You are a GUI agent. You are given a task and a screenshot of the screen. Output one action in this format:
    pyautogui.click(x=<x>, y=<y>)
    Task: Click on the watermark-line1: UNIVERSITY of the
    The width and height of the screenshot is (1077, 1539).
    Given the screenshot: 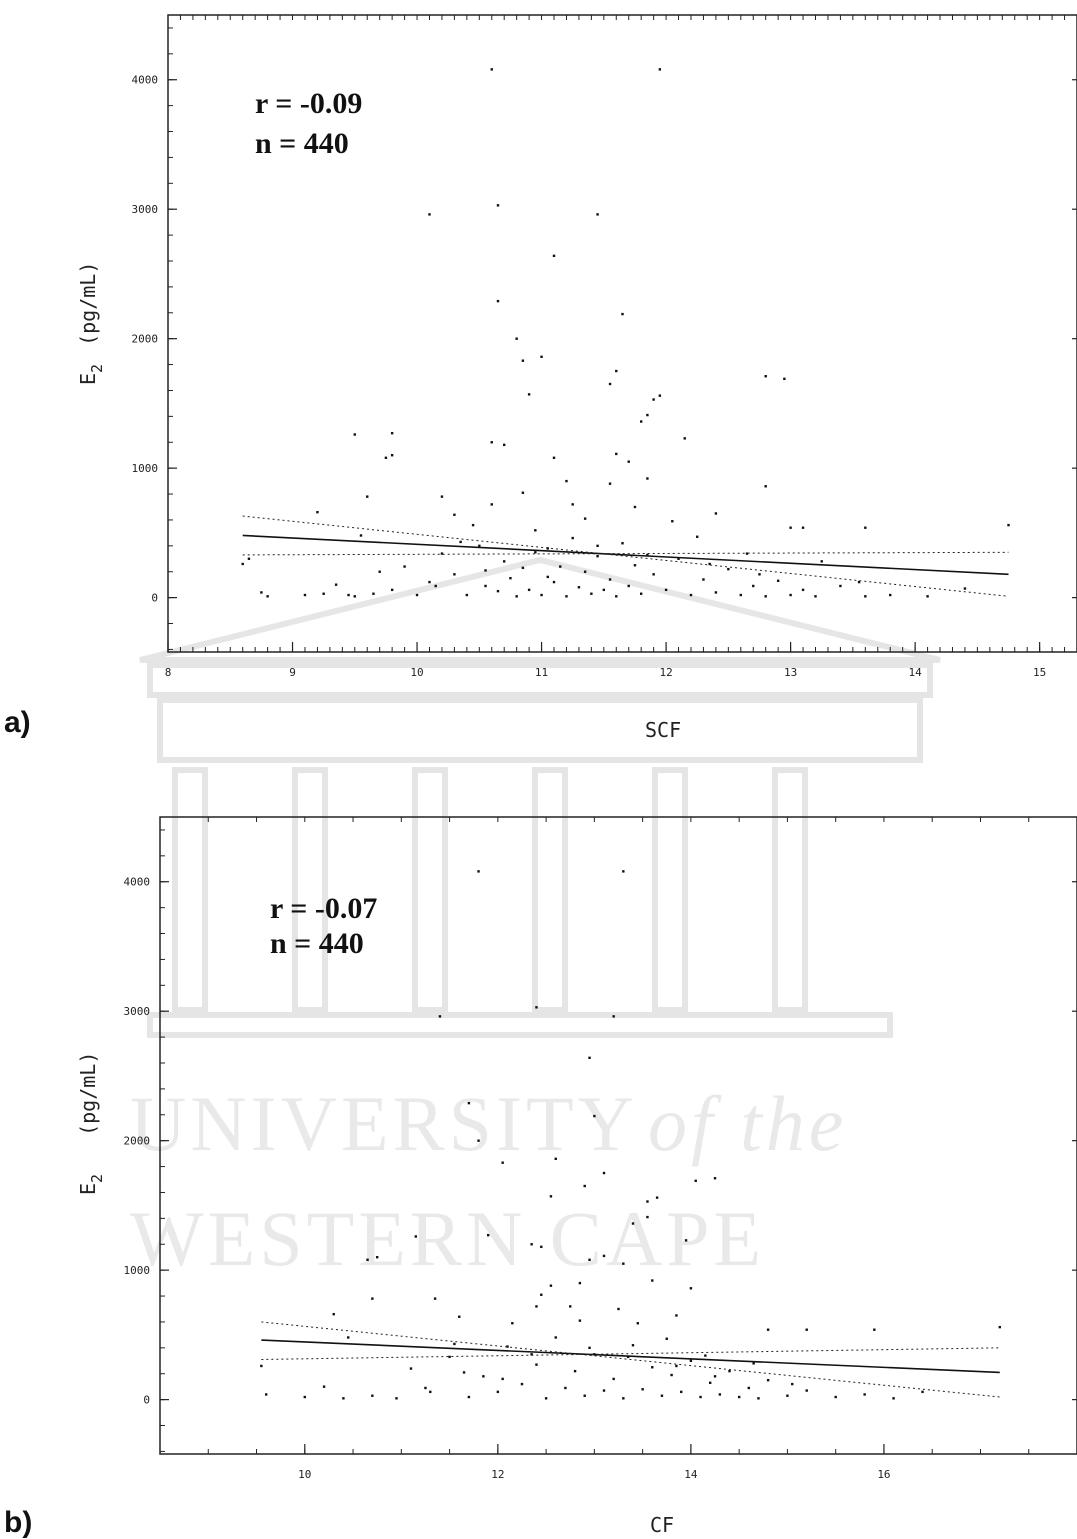 What is the action you would take?
    pyautogui.click(x=488, y=1123)
    